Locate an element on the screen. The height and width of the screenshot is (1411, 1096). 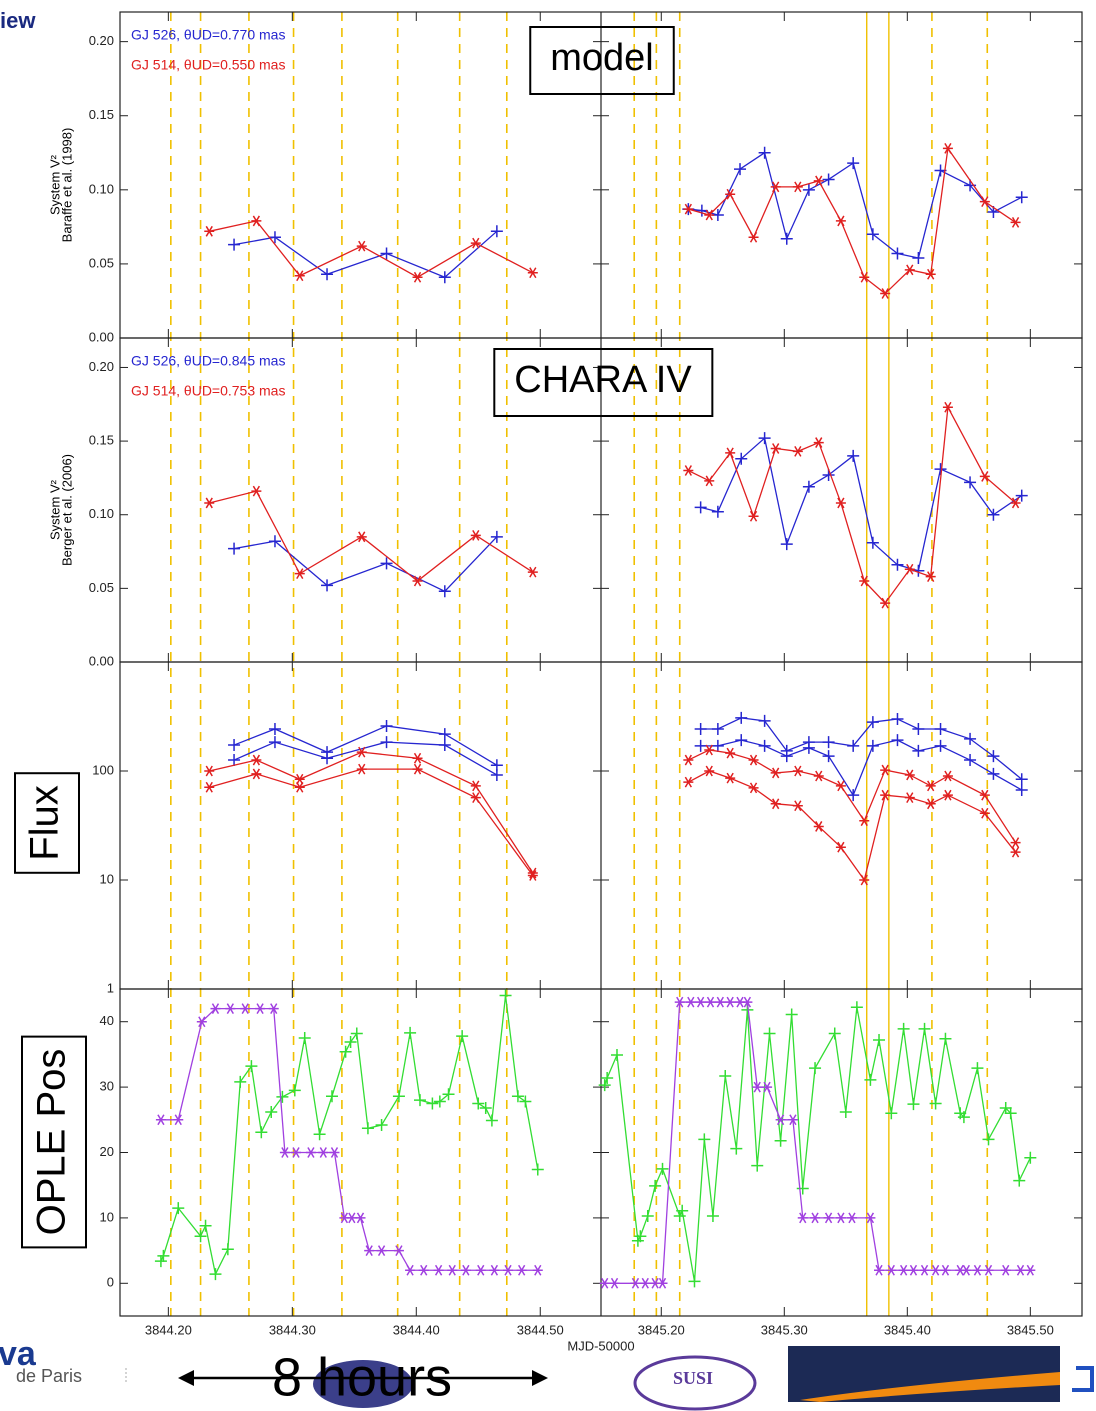
y-tick-label: 100 is located at coordinates (103, 769).